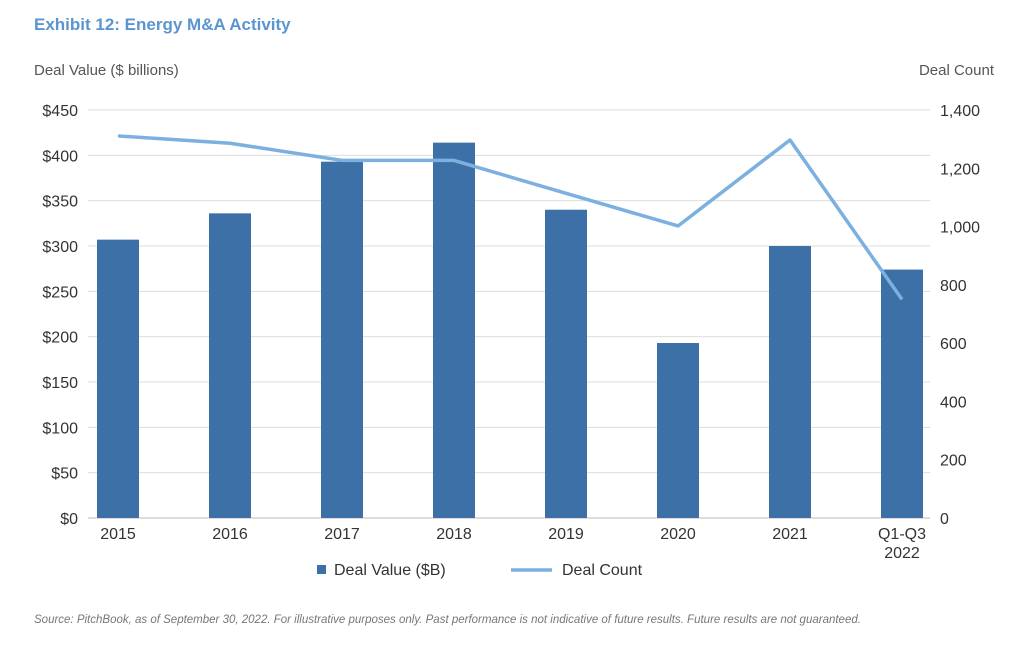 The image size is (1024, 650). I want to click on x-tick-label: 2019, so click(566, 534).